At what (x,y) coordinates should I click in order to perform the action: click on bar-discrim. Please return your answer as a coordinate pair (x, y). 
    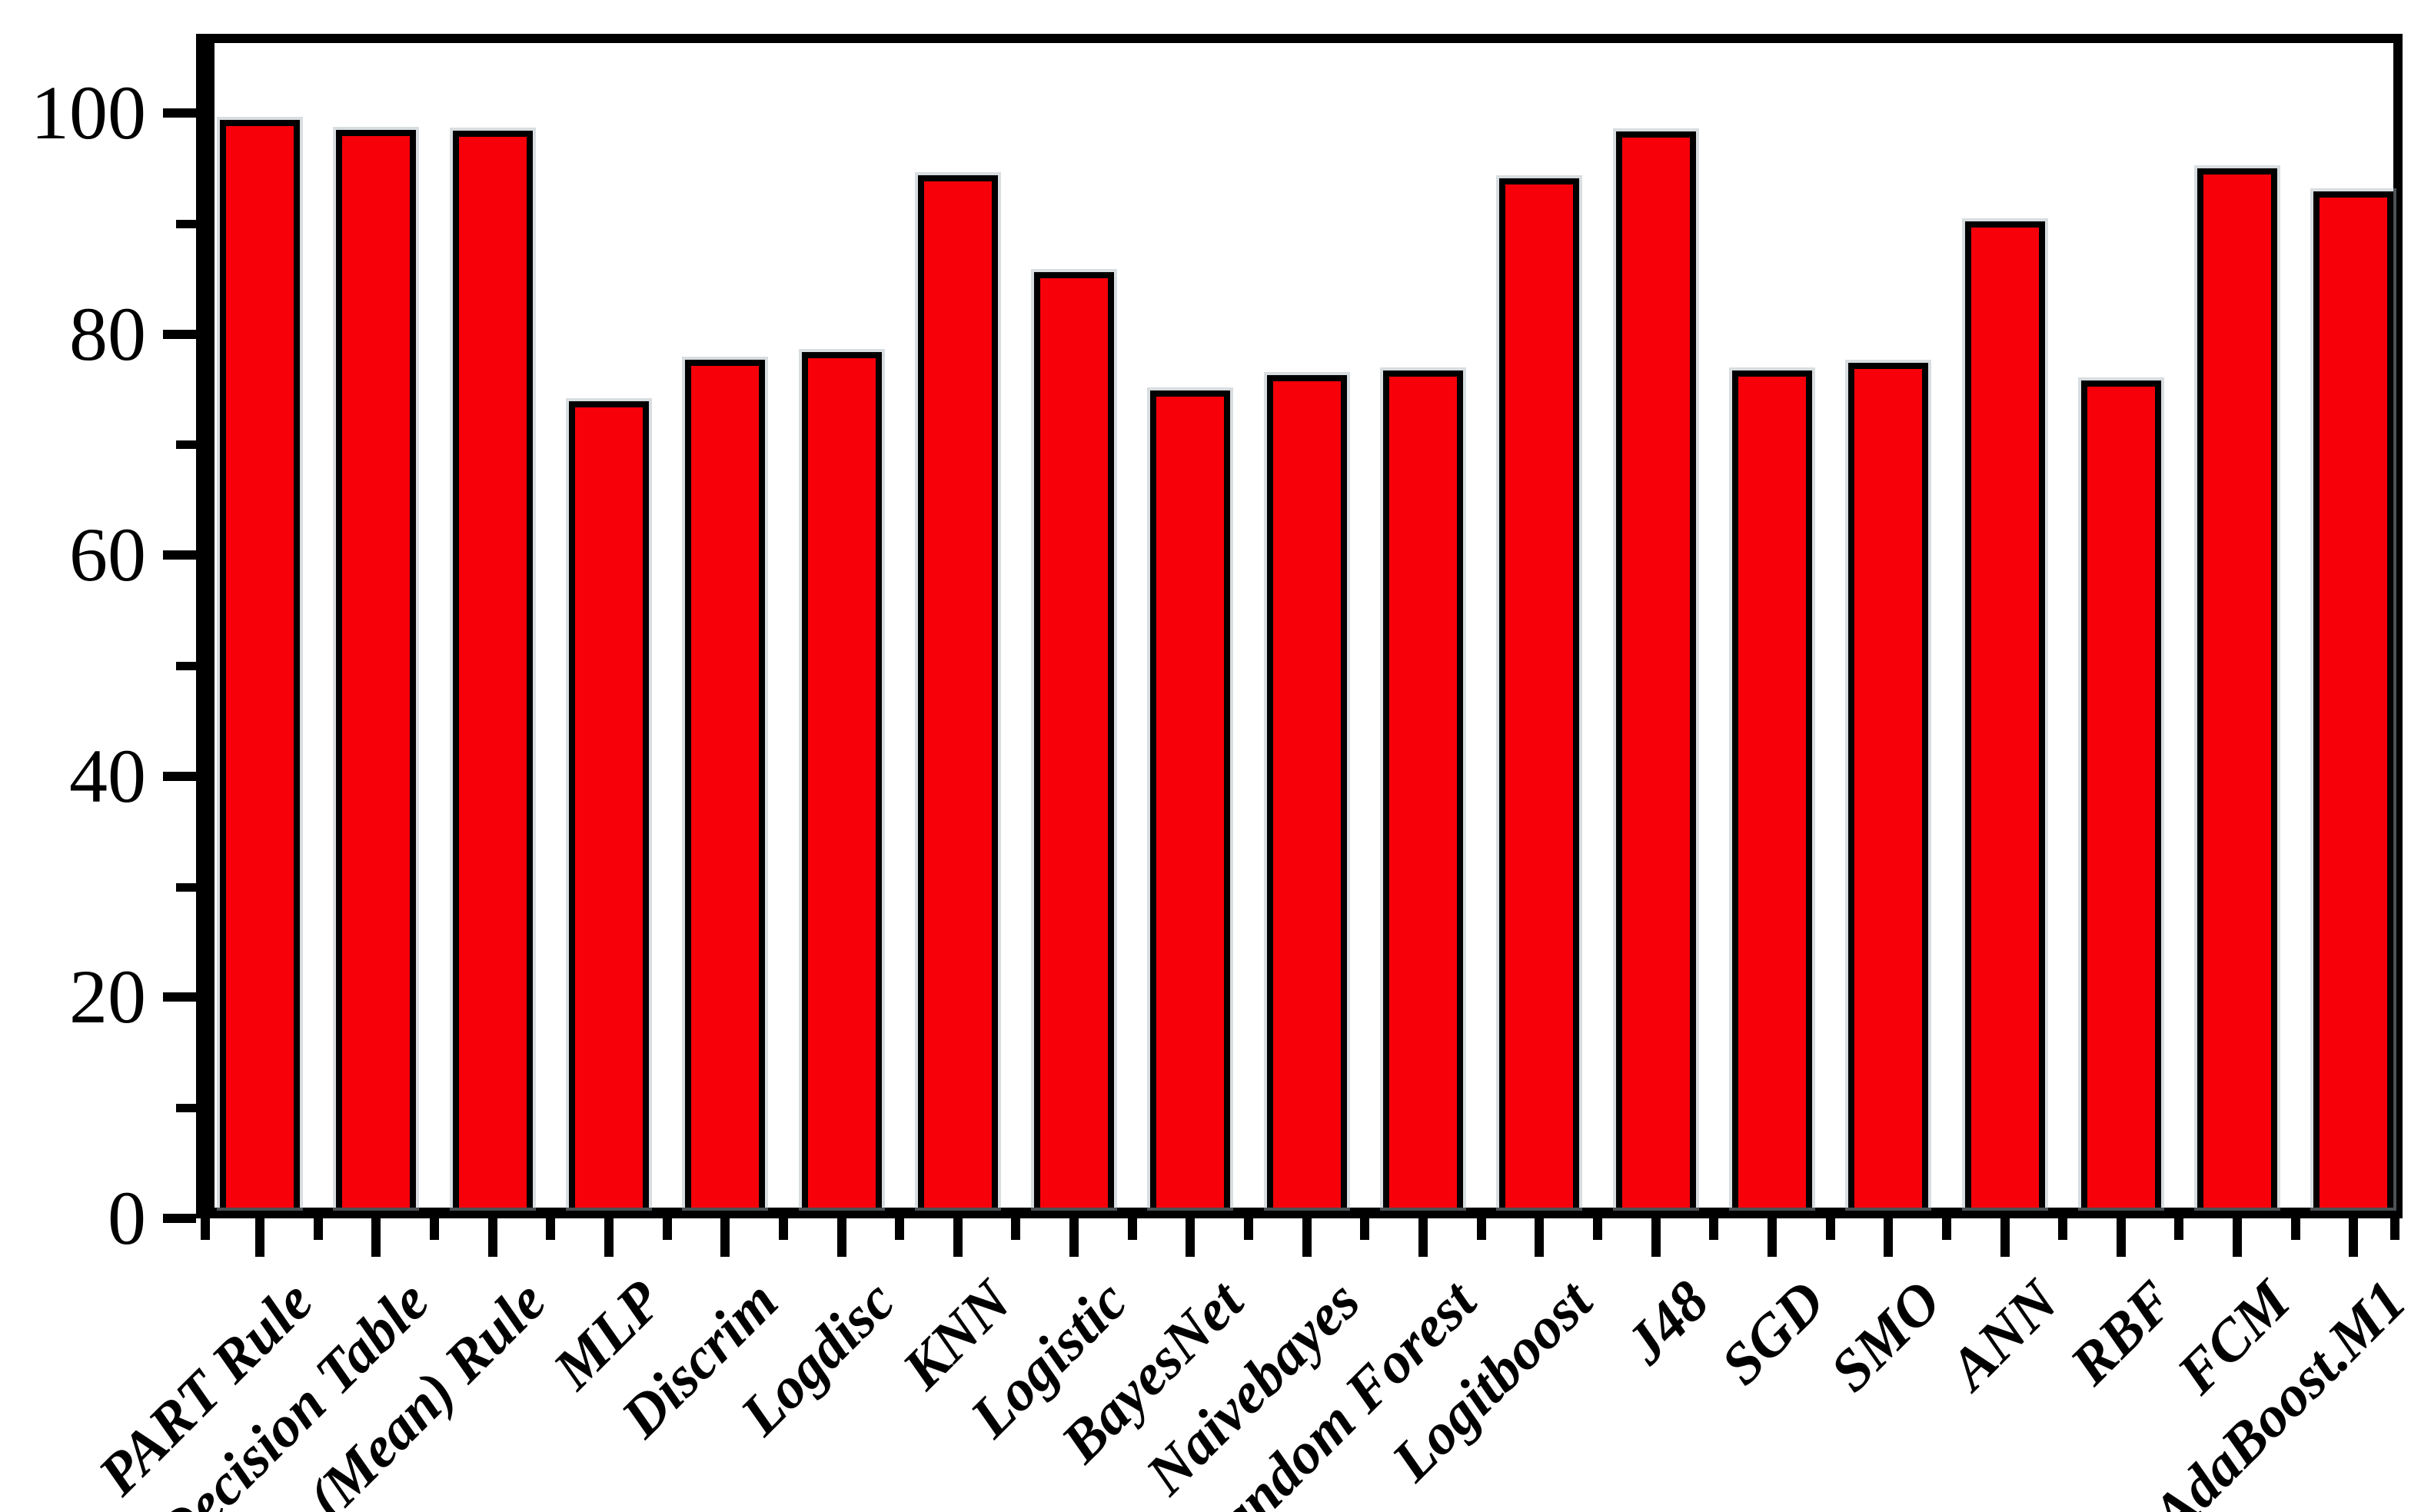
    Looking at the image, I should click on (725, 784).